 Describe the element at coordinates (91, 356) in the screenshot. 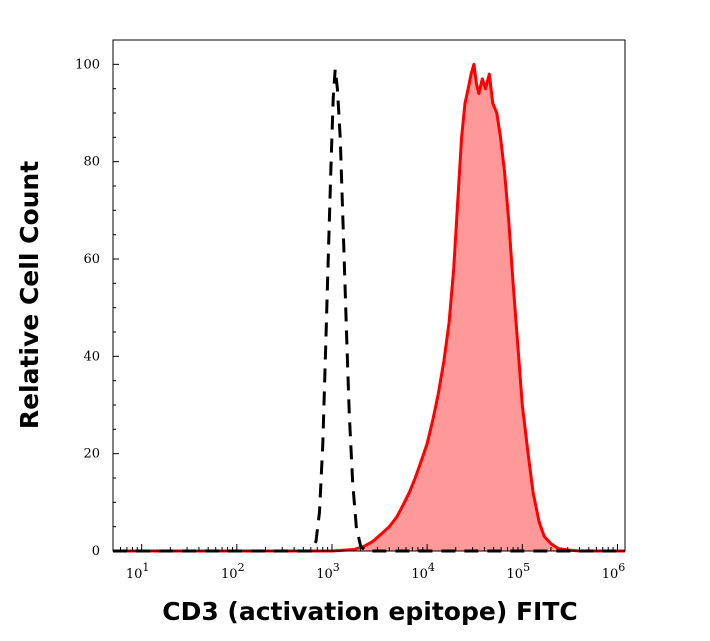

I see `y-tick-label-2: 40` at that location.